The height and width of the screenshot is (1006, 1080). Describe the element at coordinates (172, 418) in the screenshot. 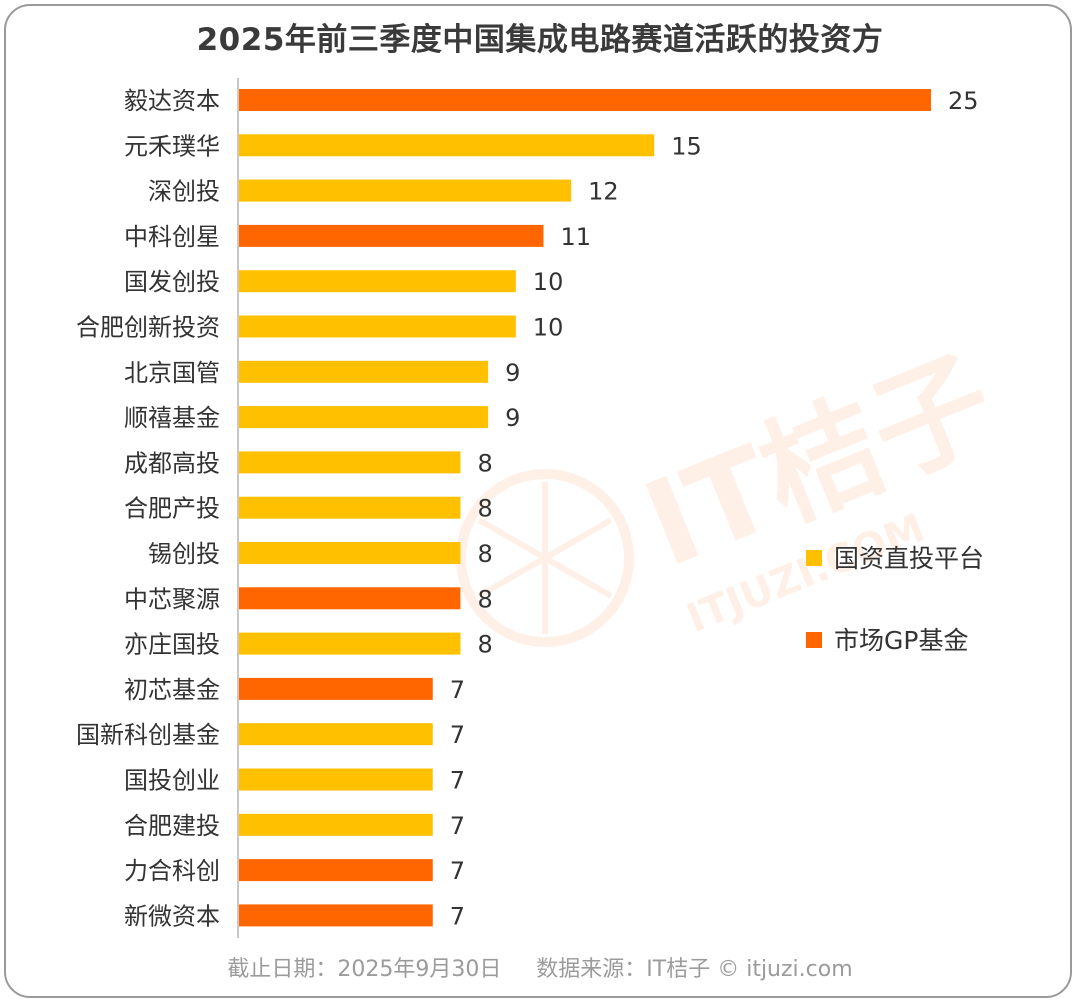

I see `category-label: 顺禧基金` at that location.